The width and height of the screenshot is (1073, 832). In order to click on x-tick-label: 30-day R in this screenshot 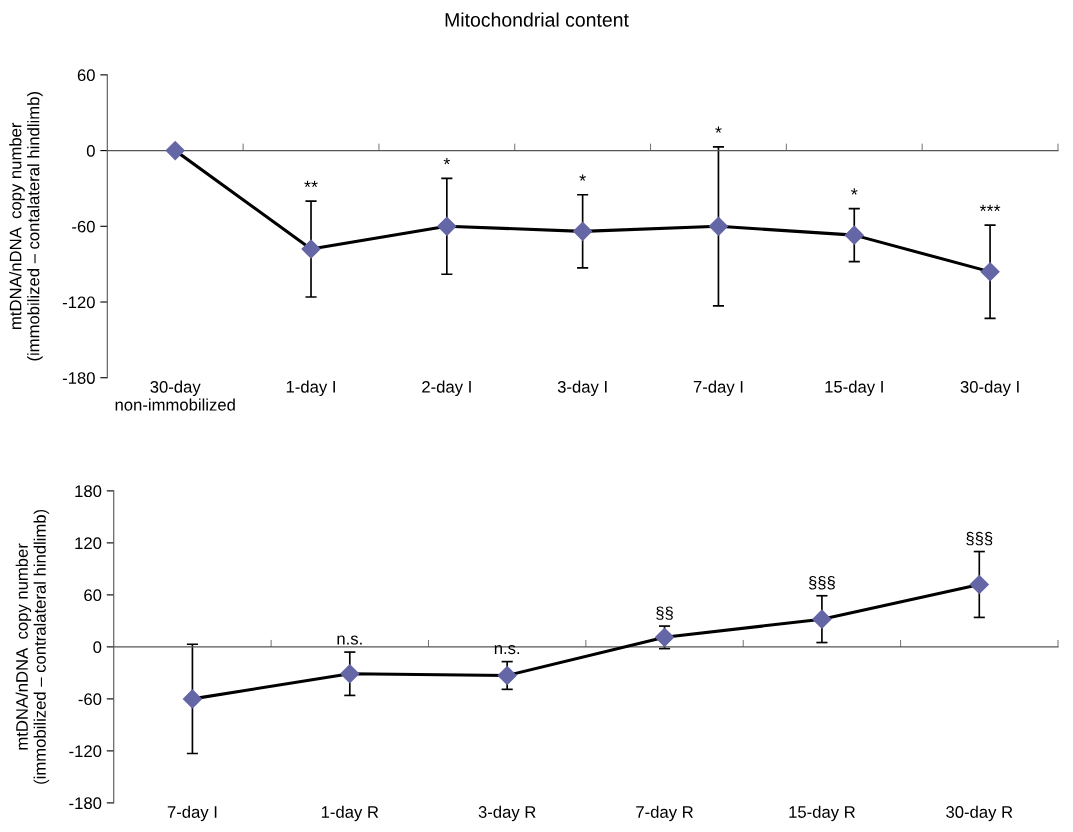, I will do `click(979, 813)`.